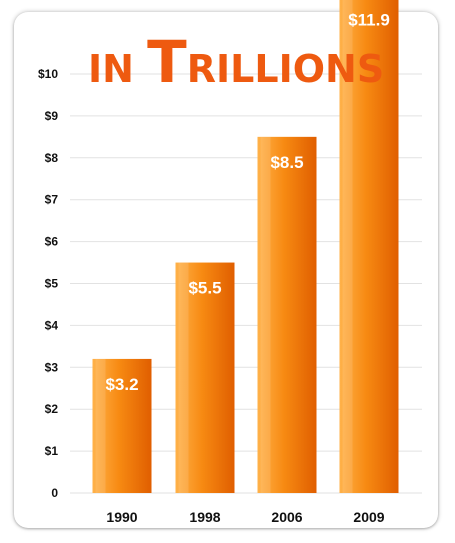  What do you see at coordinates (48, 74) in the screenshot?
I see `y-tick-label: $10` at bounding box center [48, 74].